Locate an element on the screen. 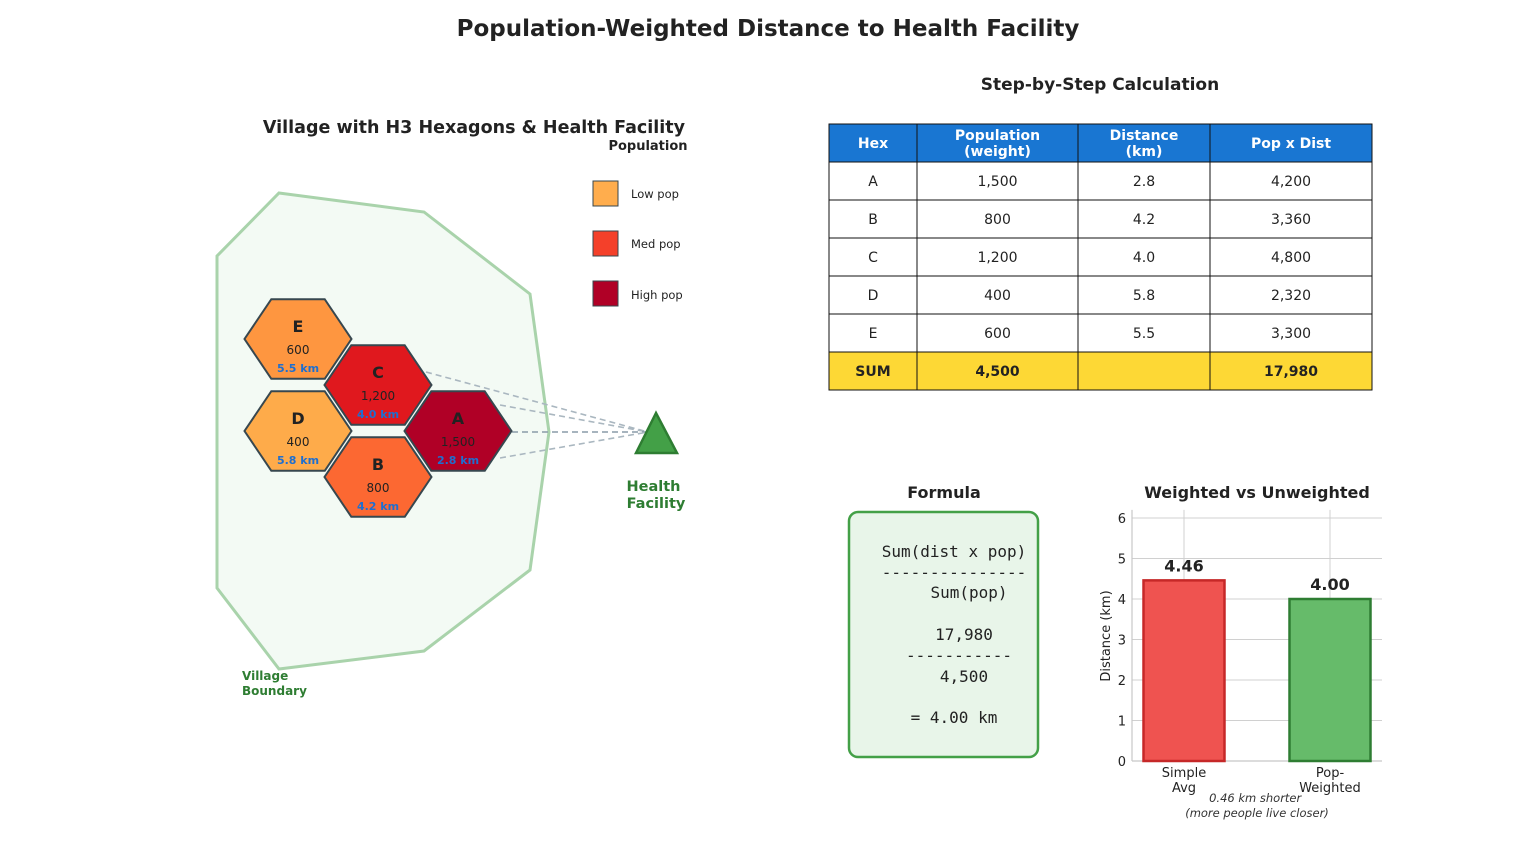 The image size is (1536, 855). formula-numerator: Sum(dist x pop) is located at coordinates (954, 551).